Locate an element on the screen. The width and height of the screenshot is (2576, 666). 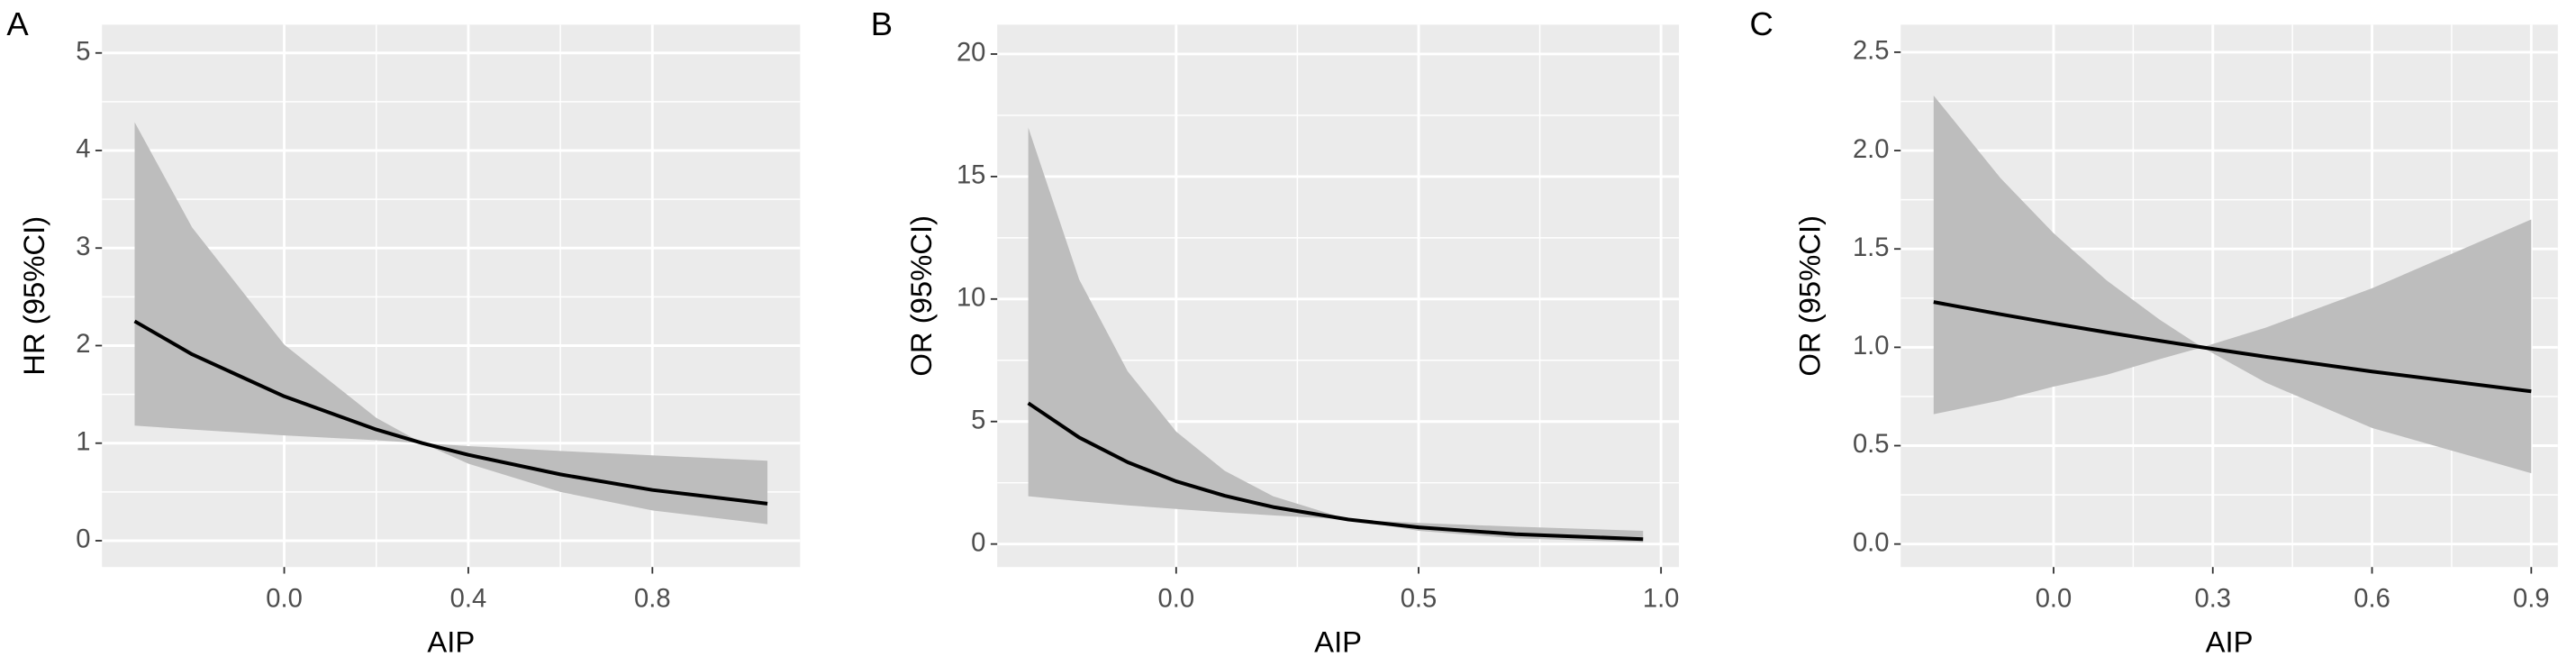
x-tick-label: 0.4 is located at coordinates (468, 598).